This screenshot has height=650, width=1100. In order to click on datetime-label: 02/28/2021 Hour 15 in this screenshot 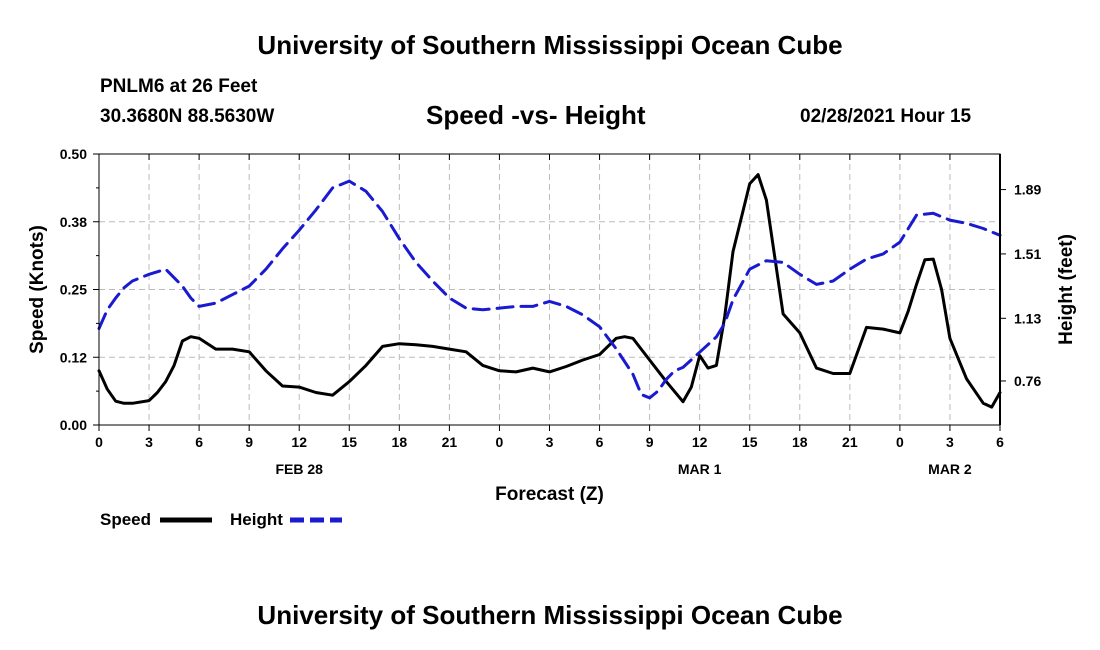, I will do `click(886, 116)`.